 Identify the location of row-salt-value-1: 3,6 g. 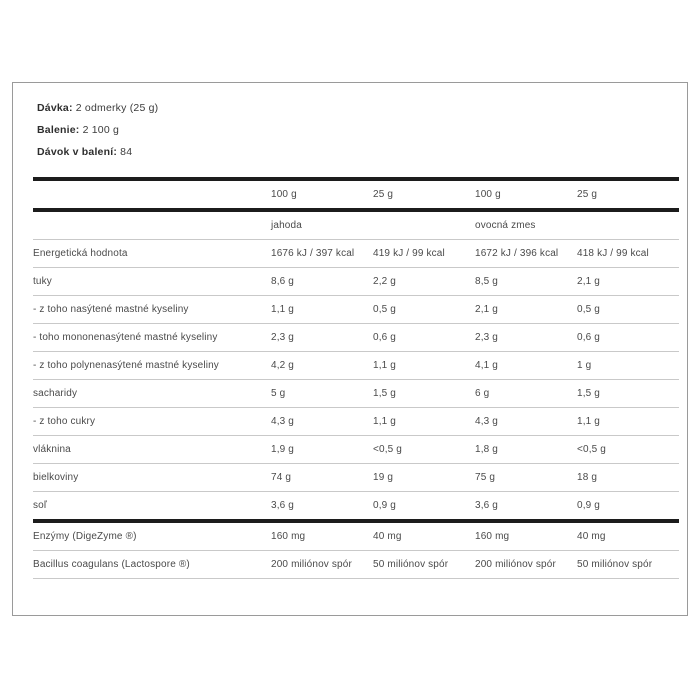
(322, 507).